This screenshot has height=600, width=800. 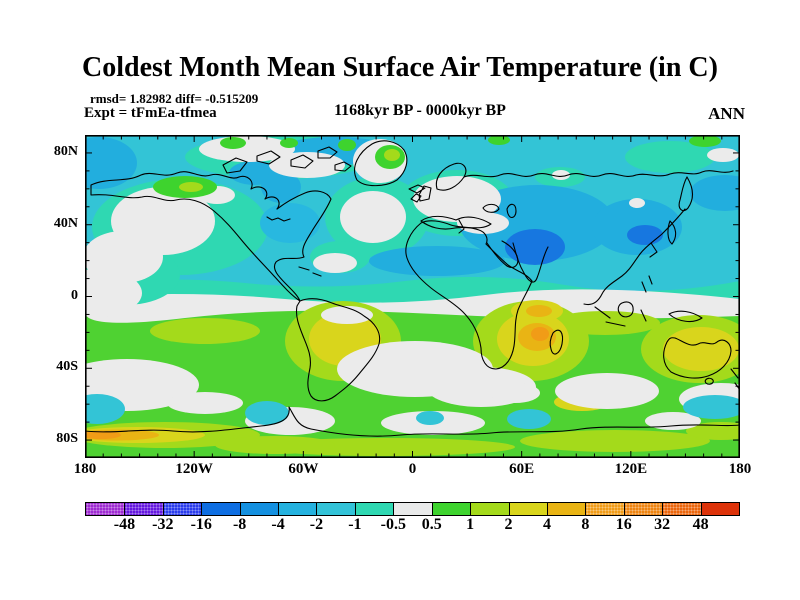 What do you see at coordinates (67, 439) in the screenshot?
I see `lat-label-80S: 80S` at bounding box center [67, 439].